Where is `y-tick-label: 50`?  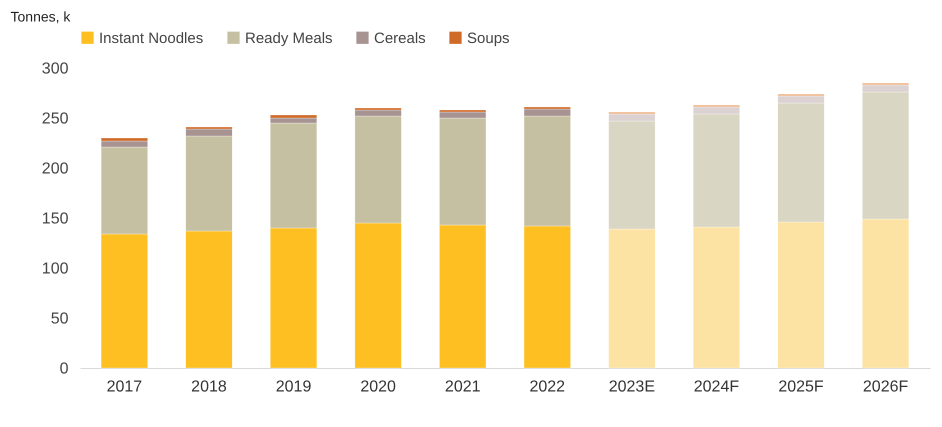 y-tick-label: 50 is located at coordinates (59, 319).